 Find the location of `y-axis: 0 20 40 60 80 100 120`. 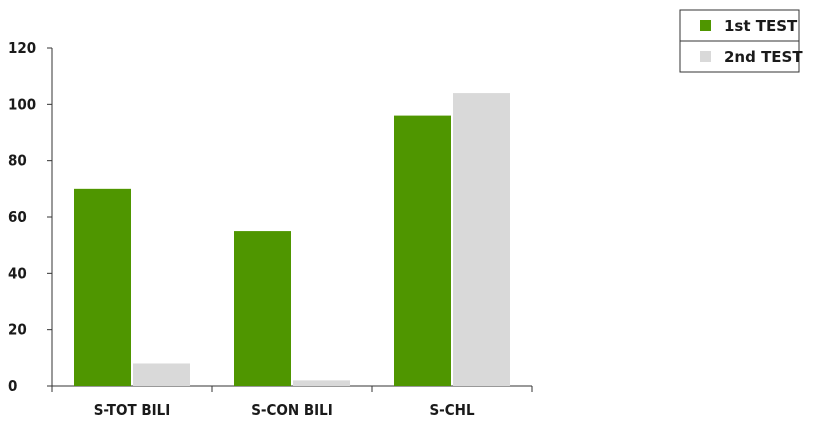

y-axis: 0 20 40 60 80 100 120 is located at coordinates (30, 217).